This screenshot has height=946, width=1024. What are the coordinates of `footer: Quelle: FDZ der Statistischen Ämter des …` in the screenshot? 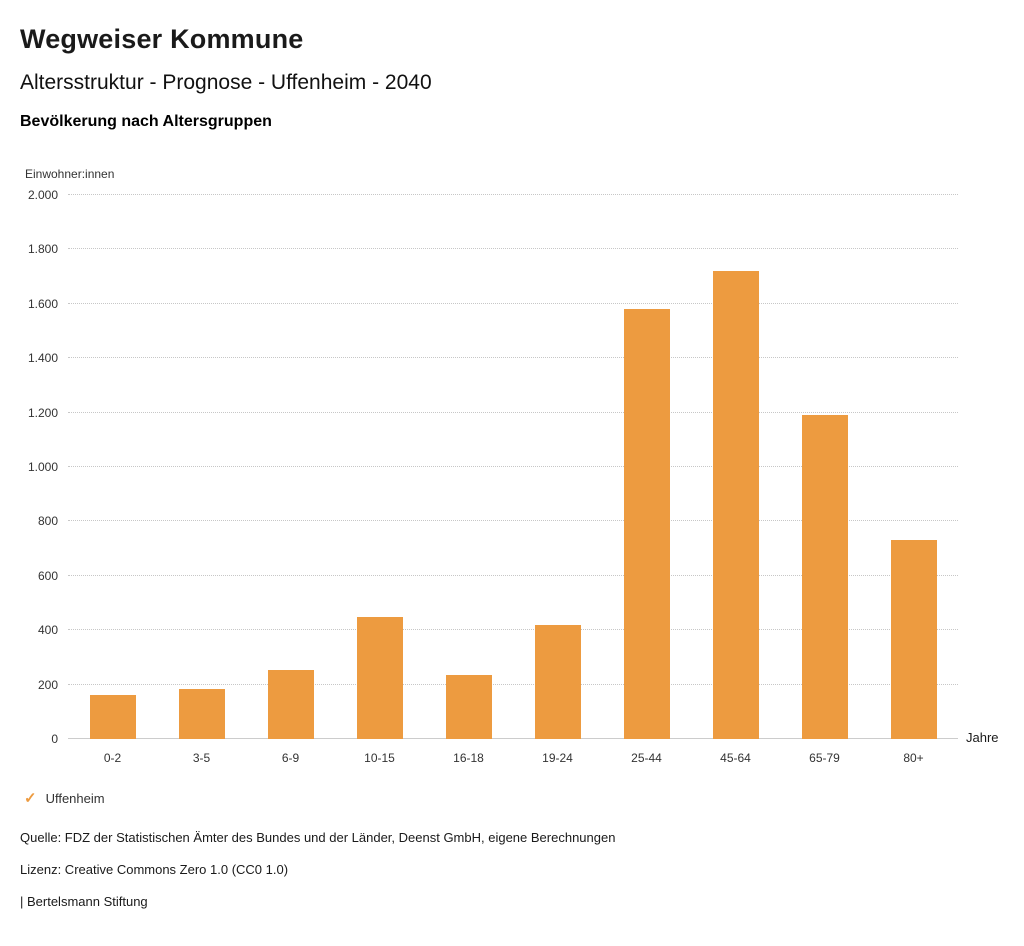 It's located at (512, 869).